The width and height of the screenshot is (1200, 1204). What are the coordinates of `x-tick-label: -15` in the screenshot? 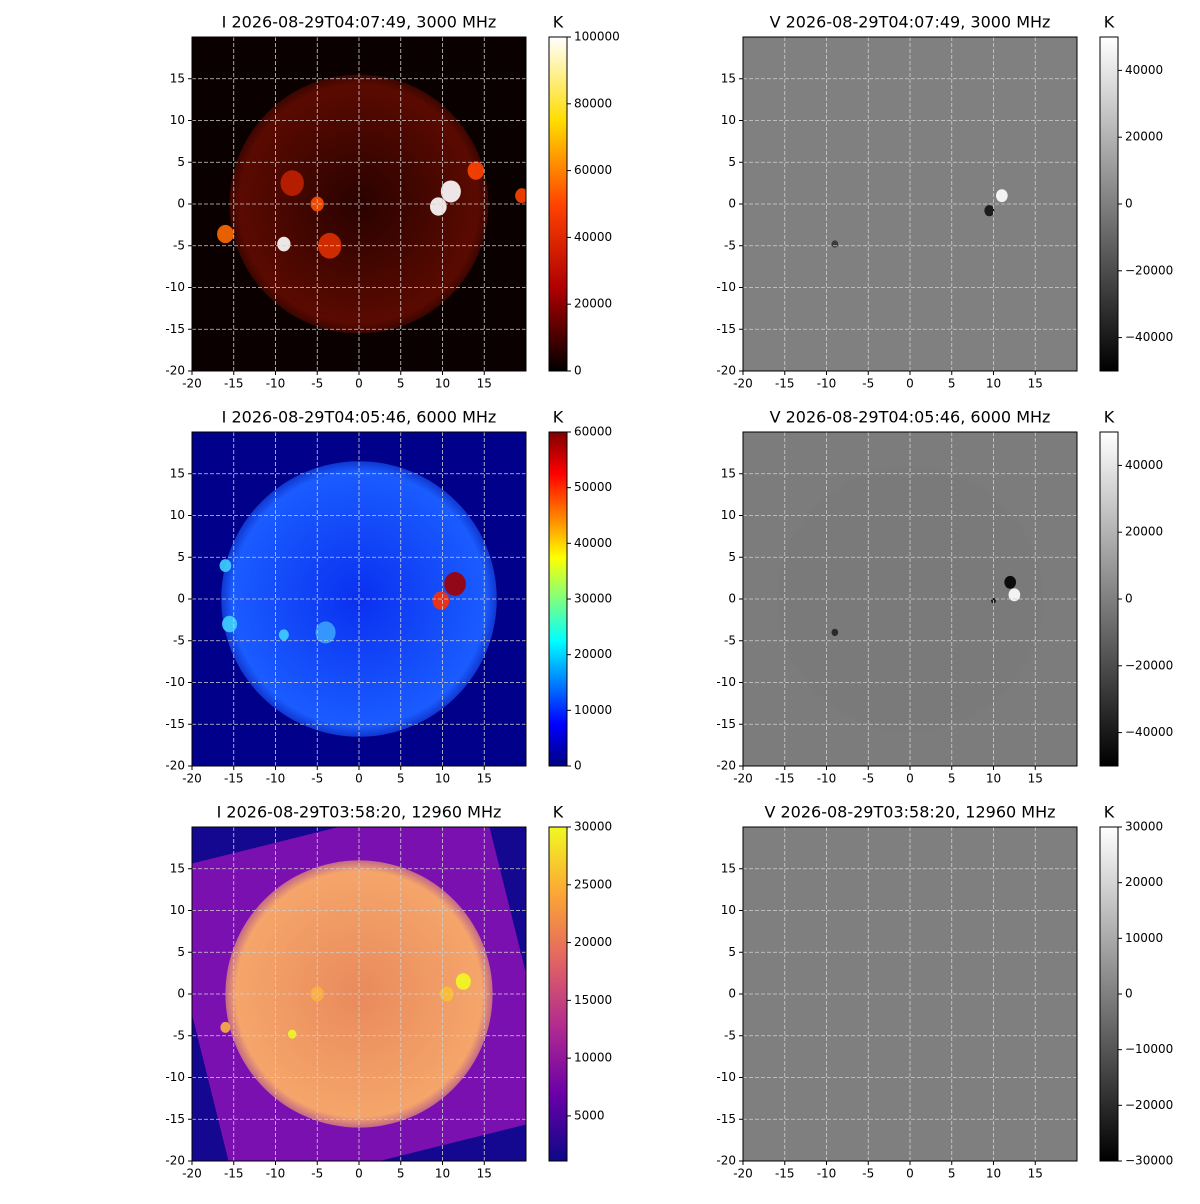 It's located at (785, 384).